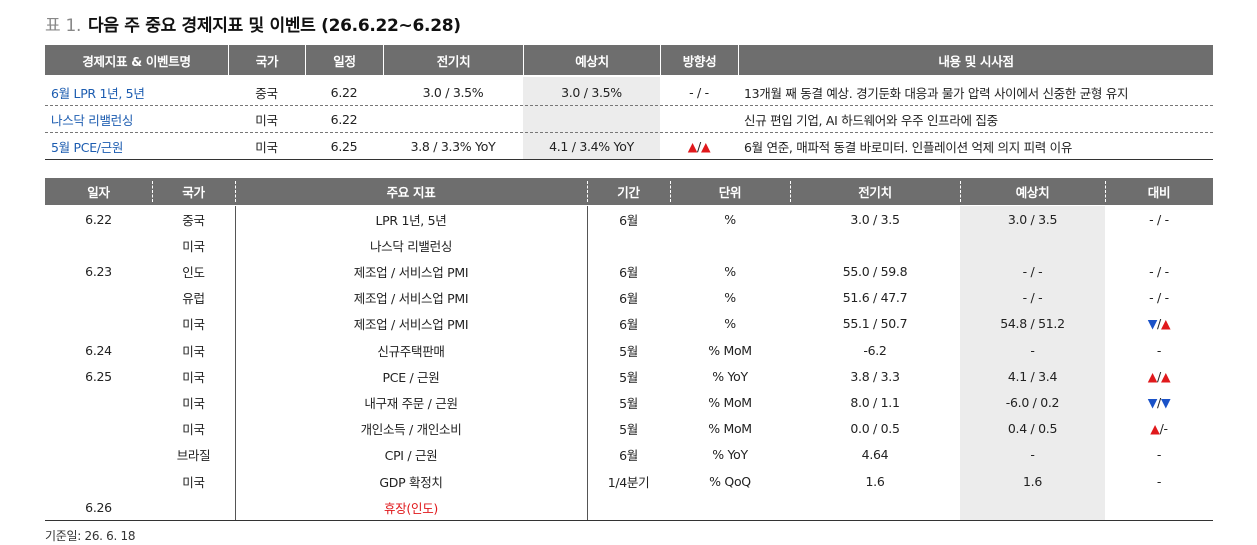 This screenshot has height=545, width=1257. I want to click on header-cell: 경제지표 & 이벤트명, so click(136, 60).